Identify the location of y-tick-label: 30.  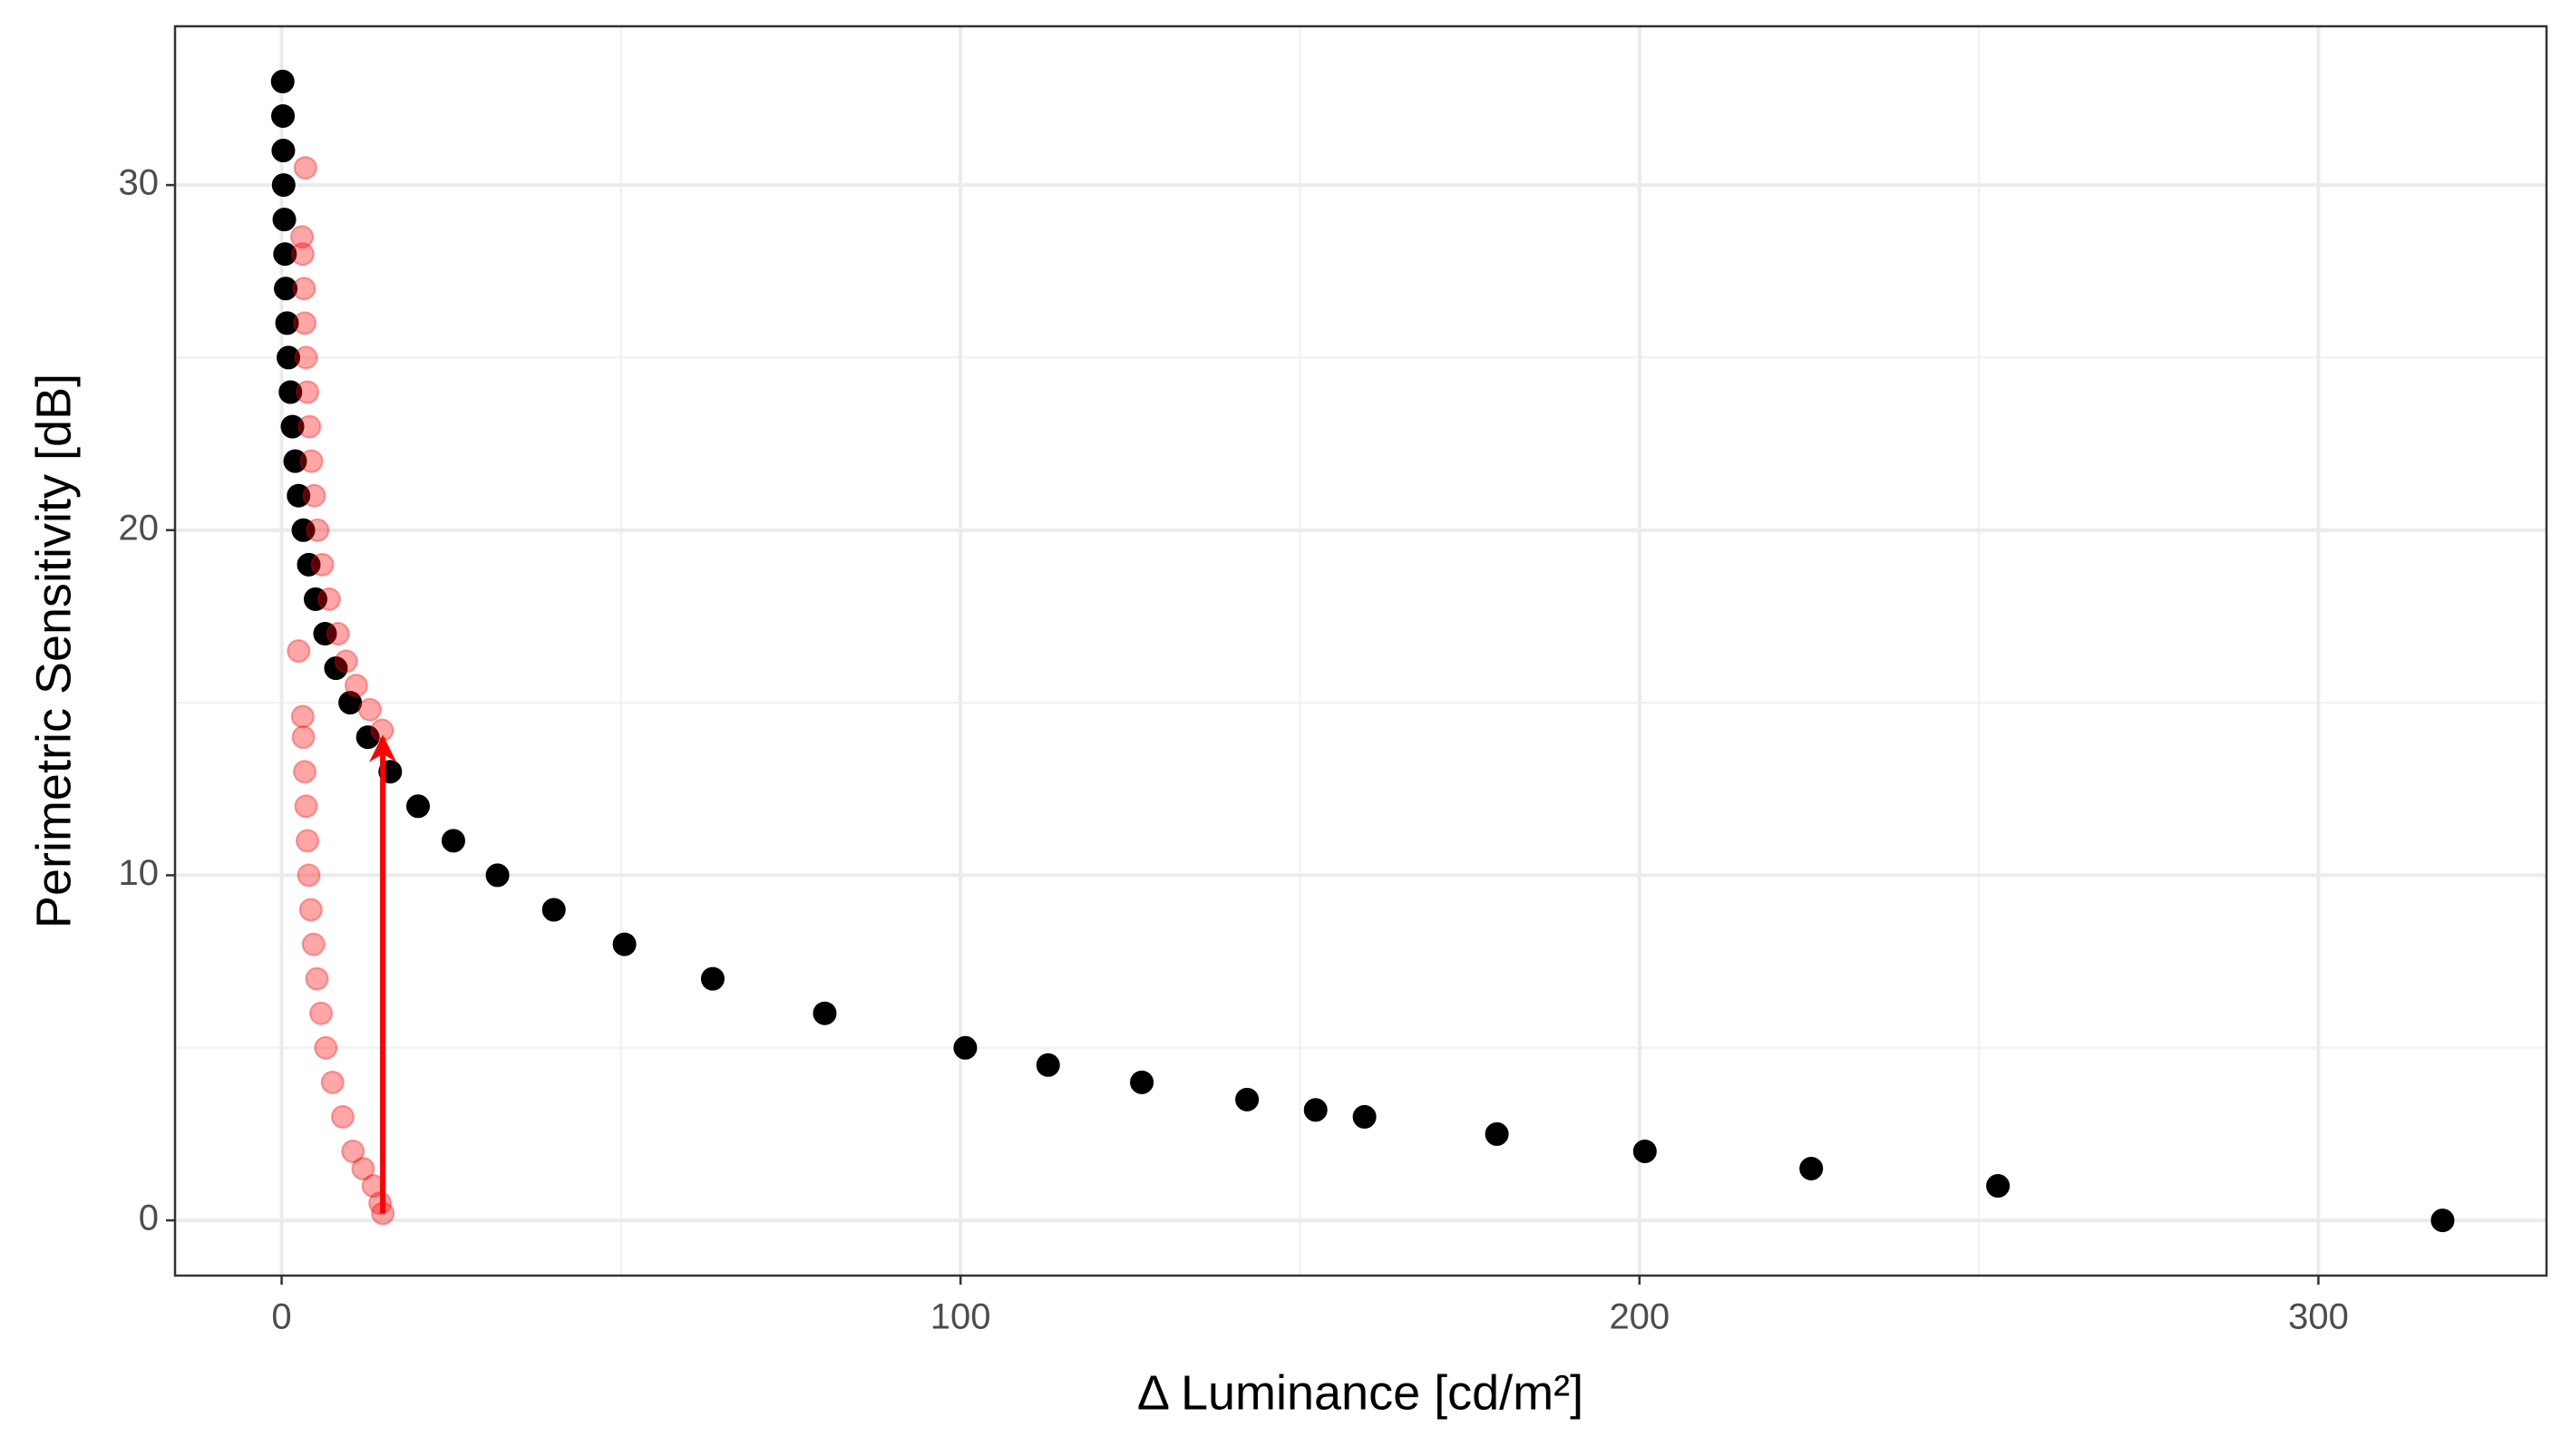
(139, 183).